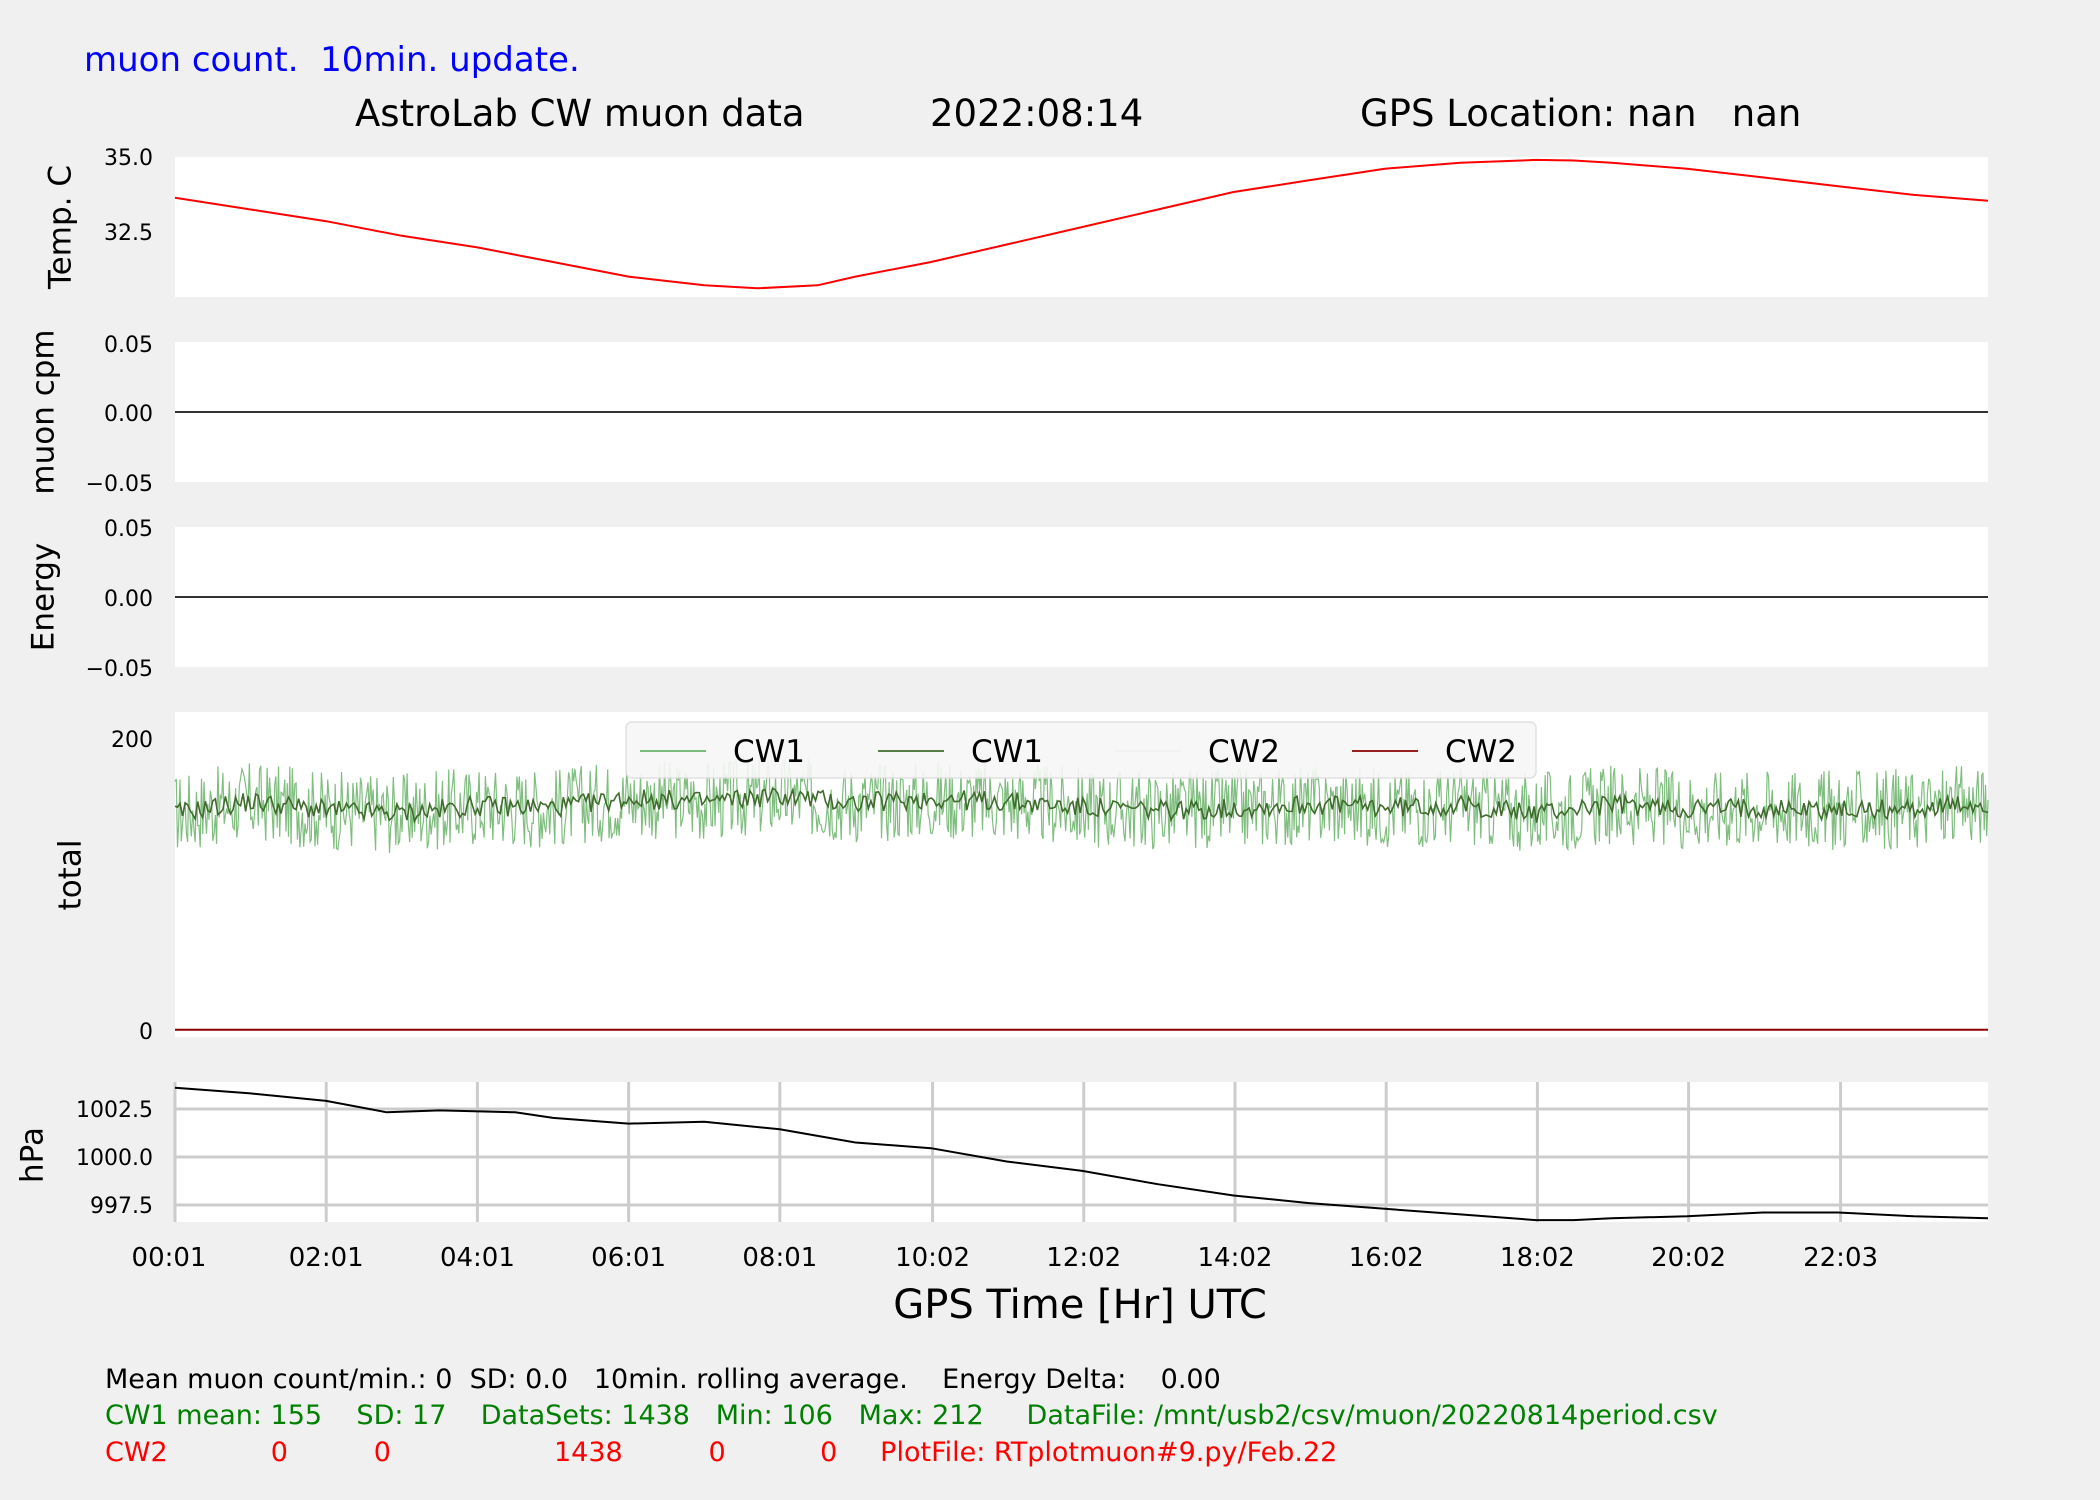 Image resolution: width=2100 pixels, height=1500 pixels. Describe the element at coordinates (1080, 1305) in the screenshot. I see `x-axis-label: GPS Time [Hr] UTC` at that location.